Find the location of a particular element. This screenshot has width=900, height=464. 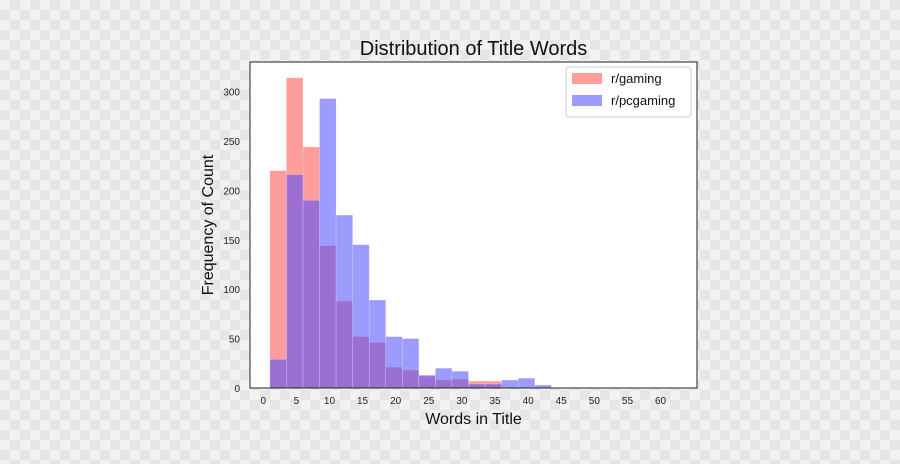

legend-label-gaming: r/gaming is located at coordinates (636, 78).